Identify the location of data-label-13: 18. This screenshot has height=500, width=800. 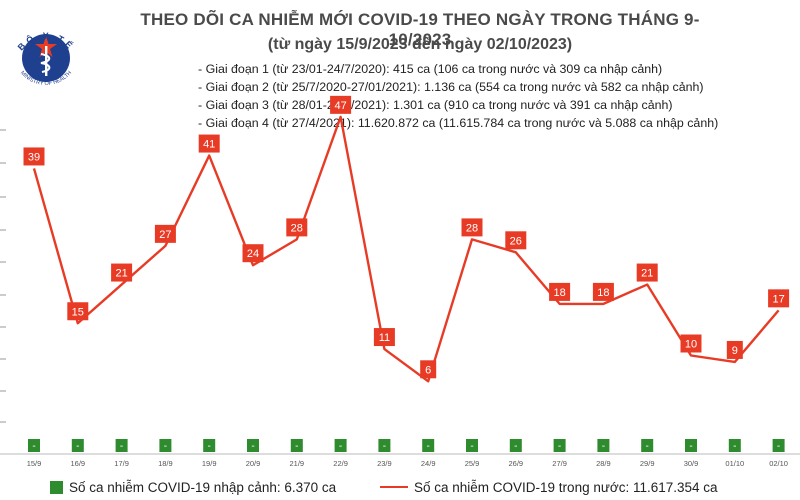
(603, 293).